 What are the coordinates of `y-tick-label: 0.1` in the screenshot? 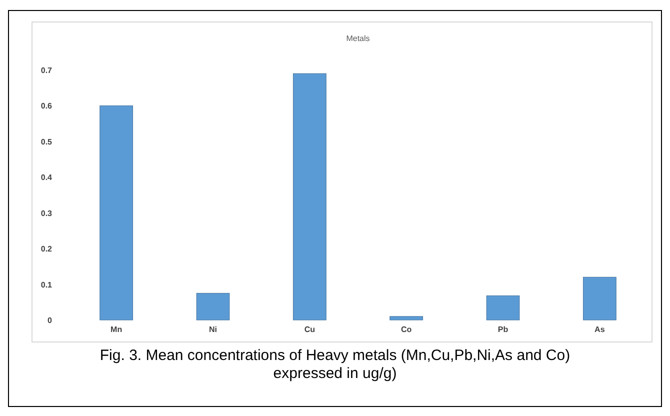 It's located at (46, 285).